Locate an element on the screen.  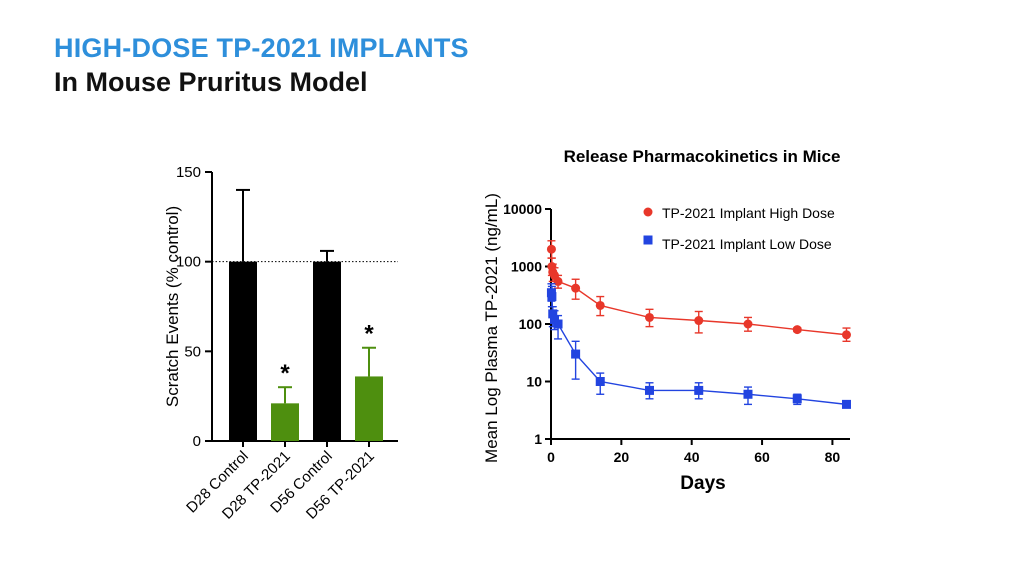
pk-y-tick-label: 100 is located at coordinates (531, 324).